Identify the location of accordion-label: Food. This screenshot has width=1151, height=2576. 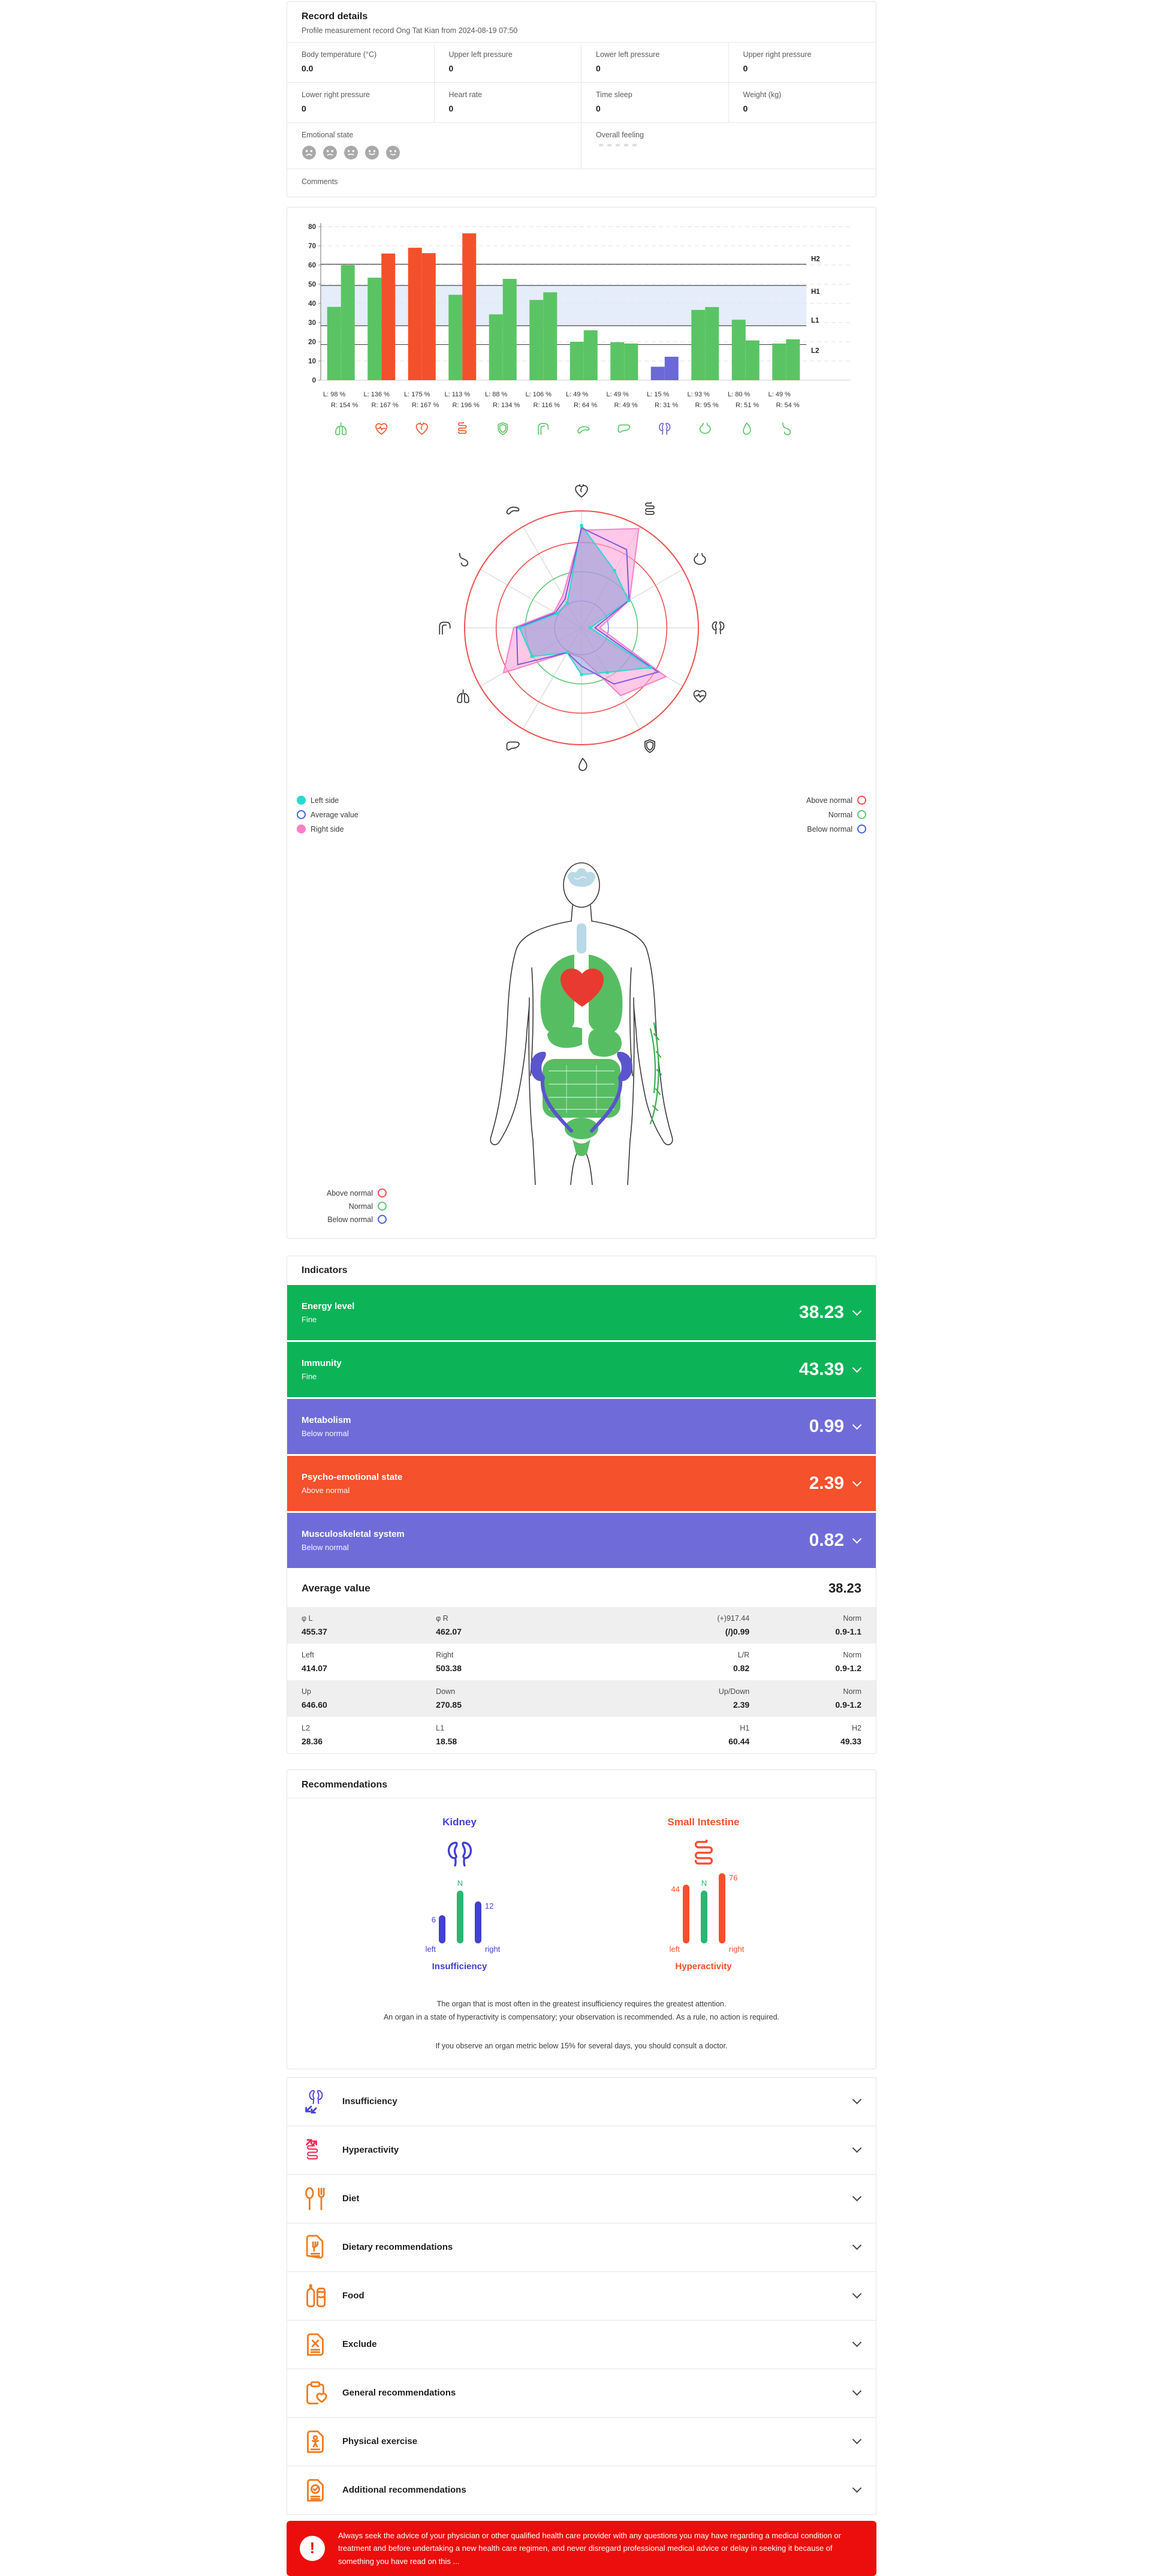
(353, 2296).